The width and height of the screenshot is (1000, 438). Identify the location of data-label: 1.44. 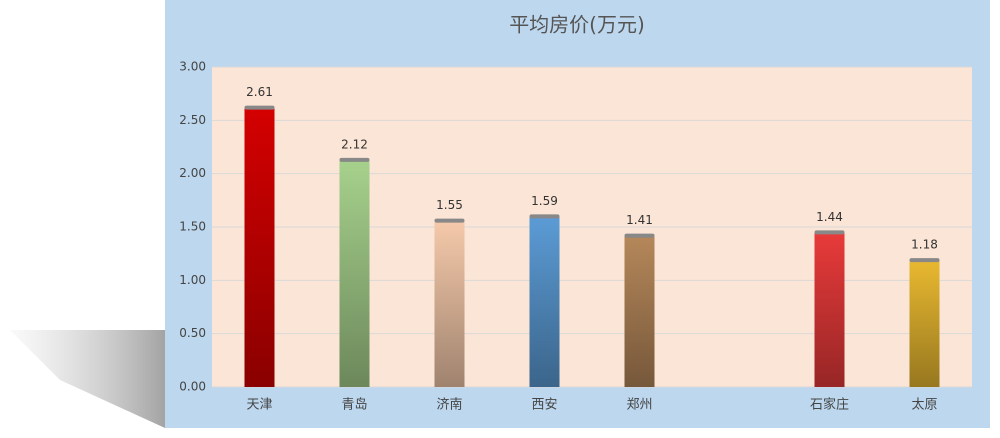
(829, 217).